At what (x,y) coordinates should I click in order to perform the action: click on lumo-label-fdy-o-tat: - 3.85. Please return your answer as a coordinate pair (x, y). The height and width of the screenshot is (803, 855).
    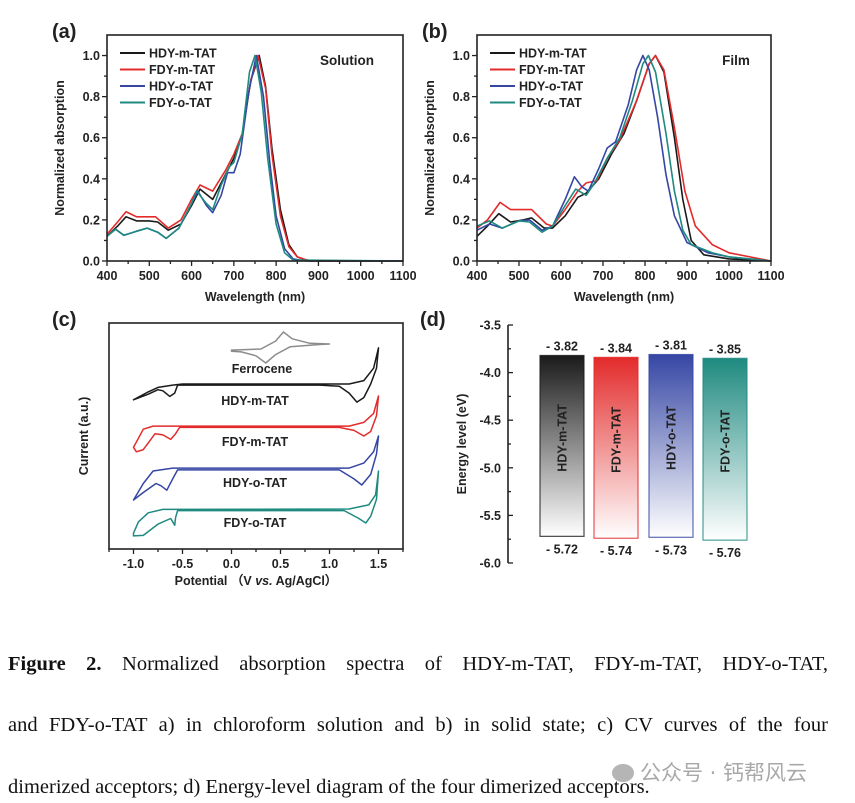
    Looking at the image, I should click on (725, 349).